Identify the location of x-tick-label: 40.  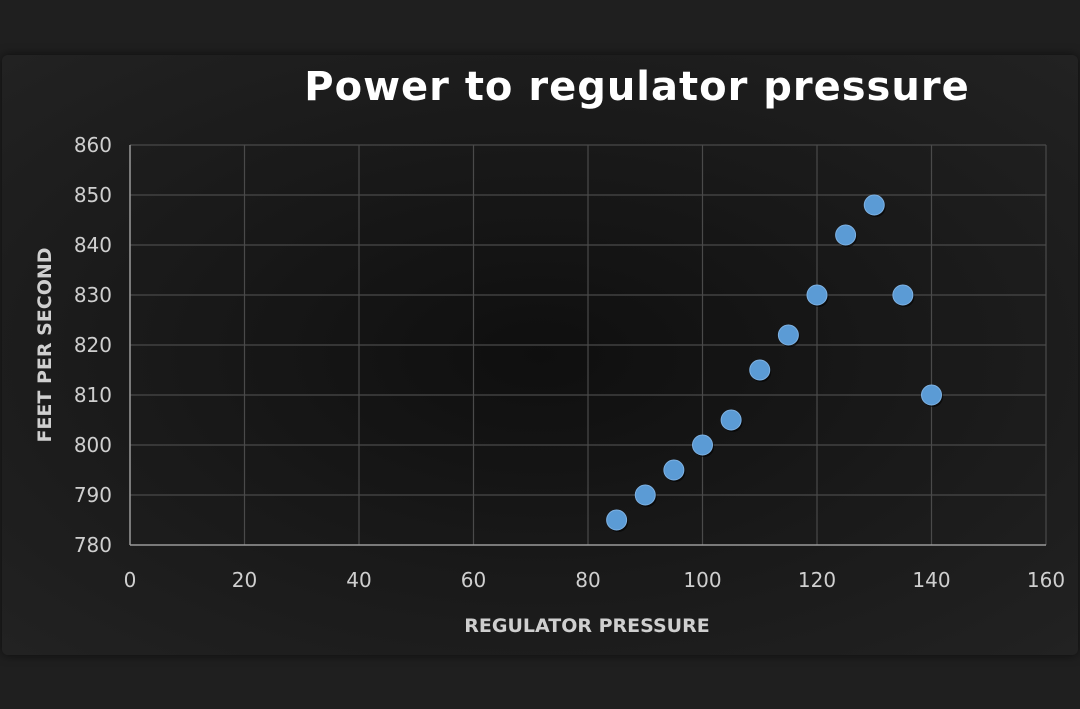
(358, 580).